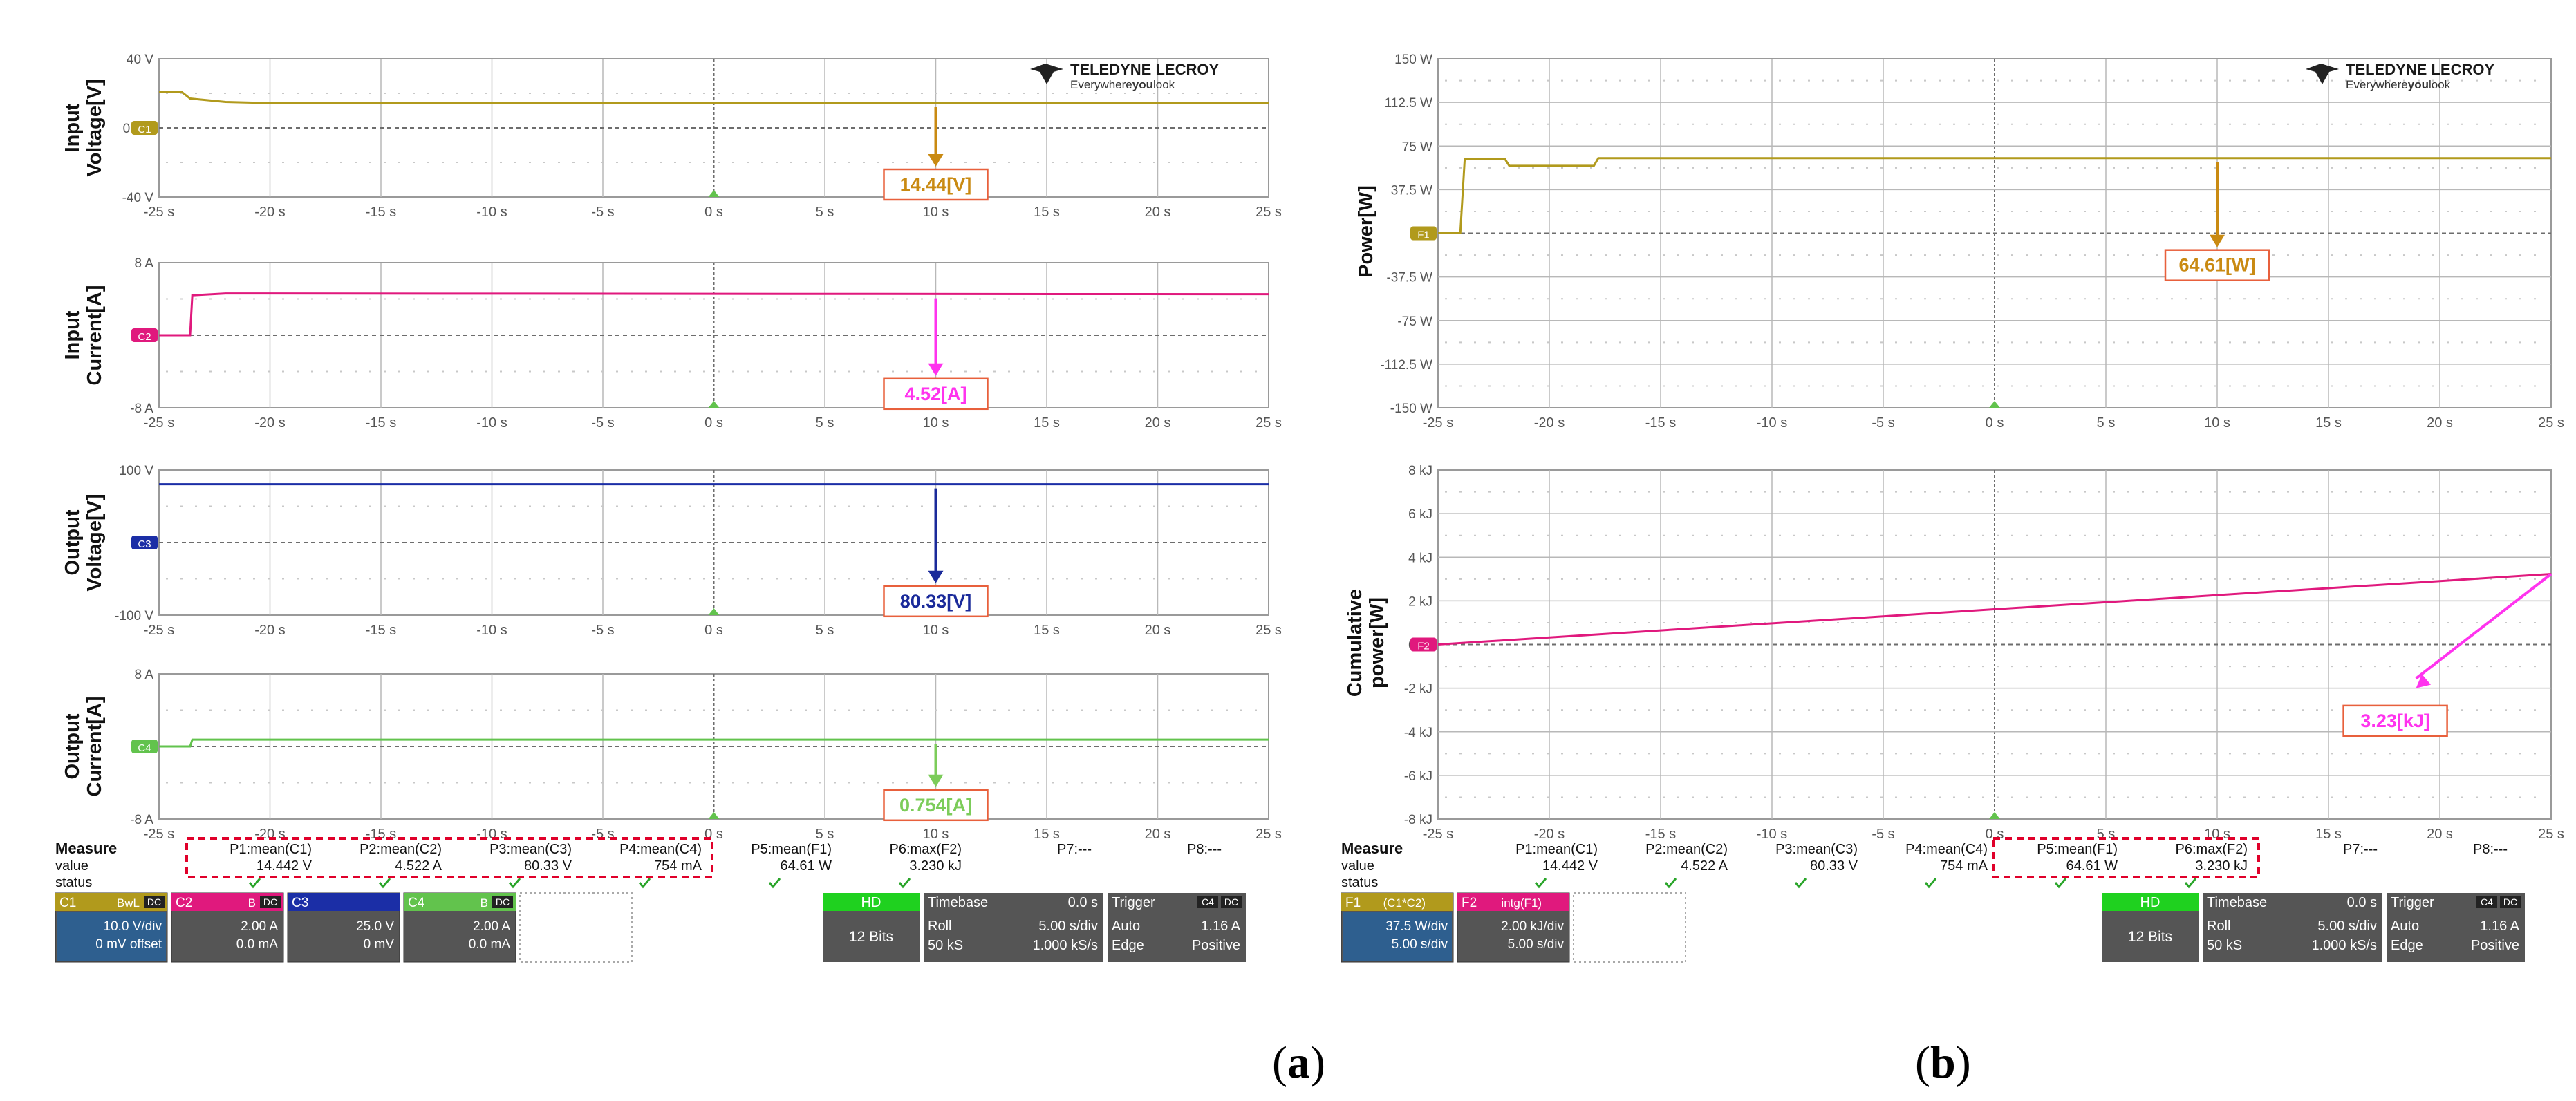 Image resolution: width=2576 pixels, height=1101 pixels. I want to click on trigger-ch: C4, so click(2487, 901).